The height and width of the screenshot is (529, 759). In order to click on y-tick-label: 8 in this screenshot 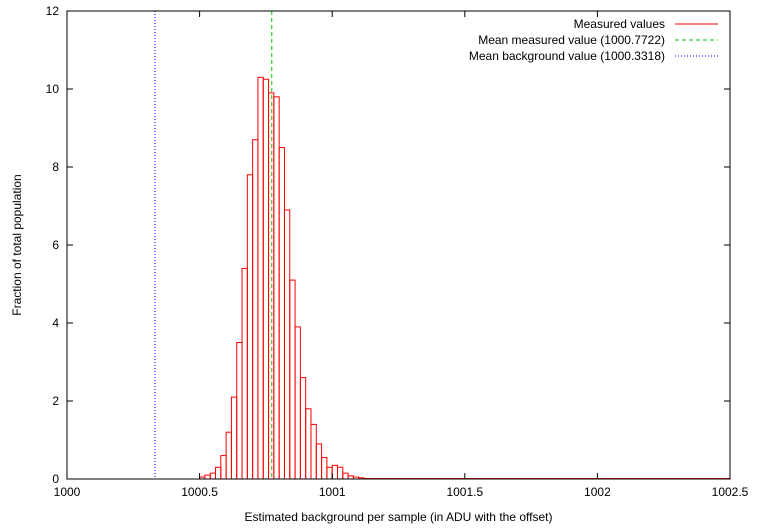, I will do `click(55, 167)`.